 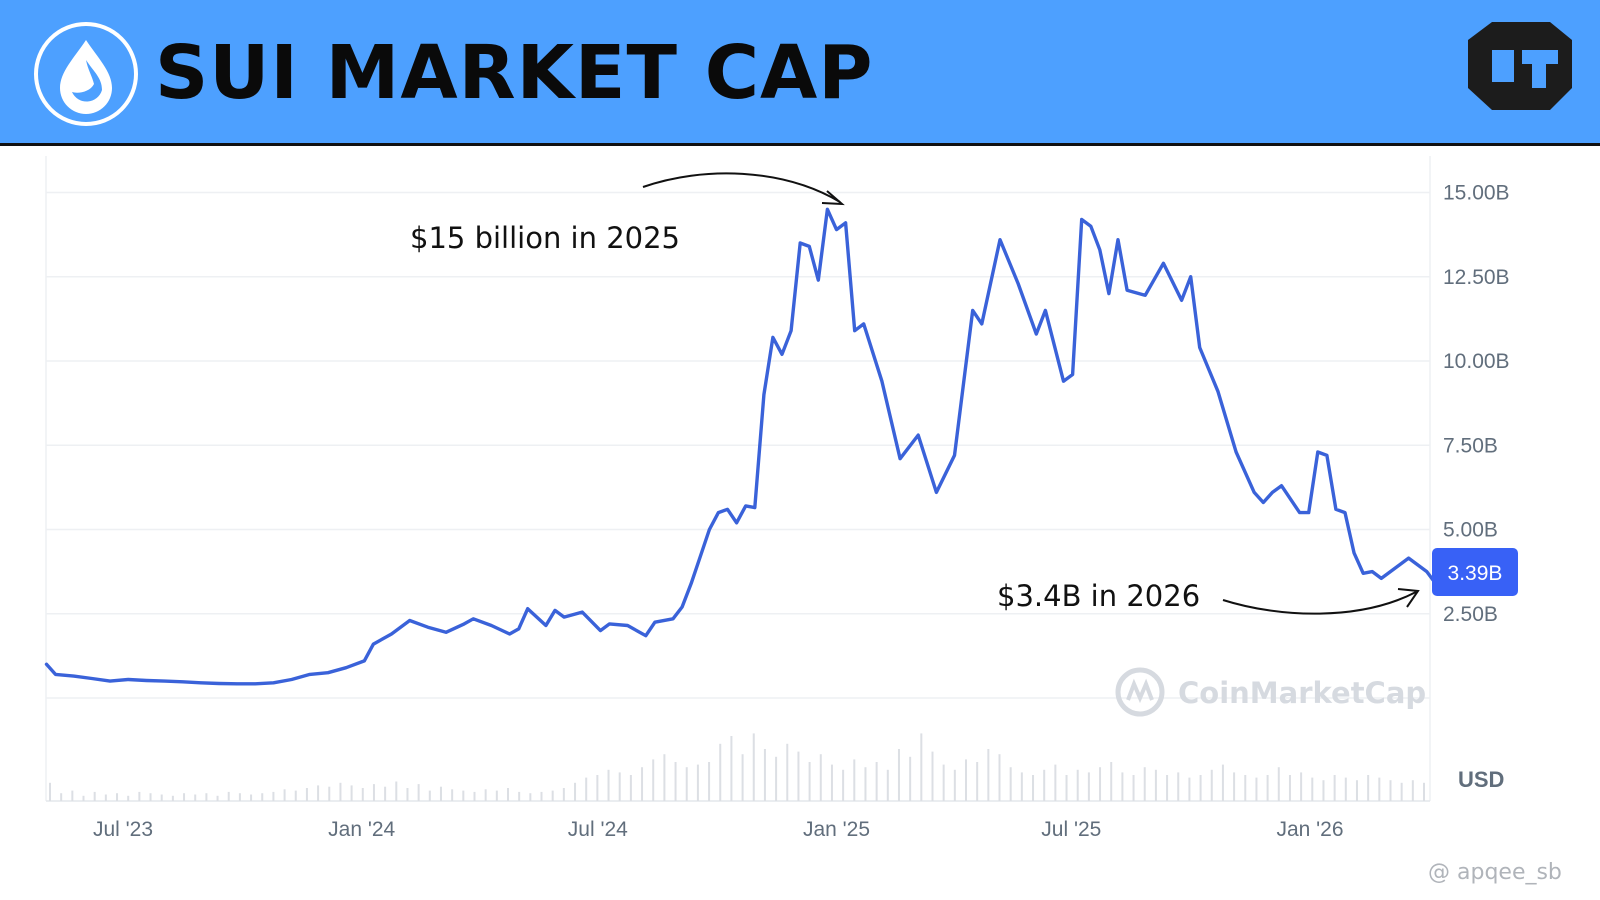 I want to click on x-tick-label: Jul '23, so click(x=123, y=829).